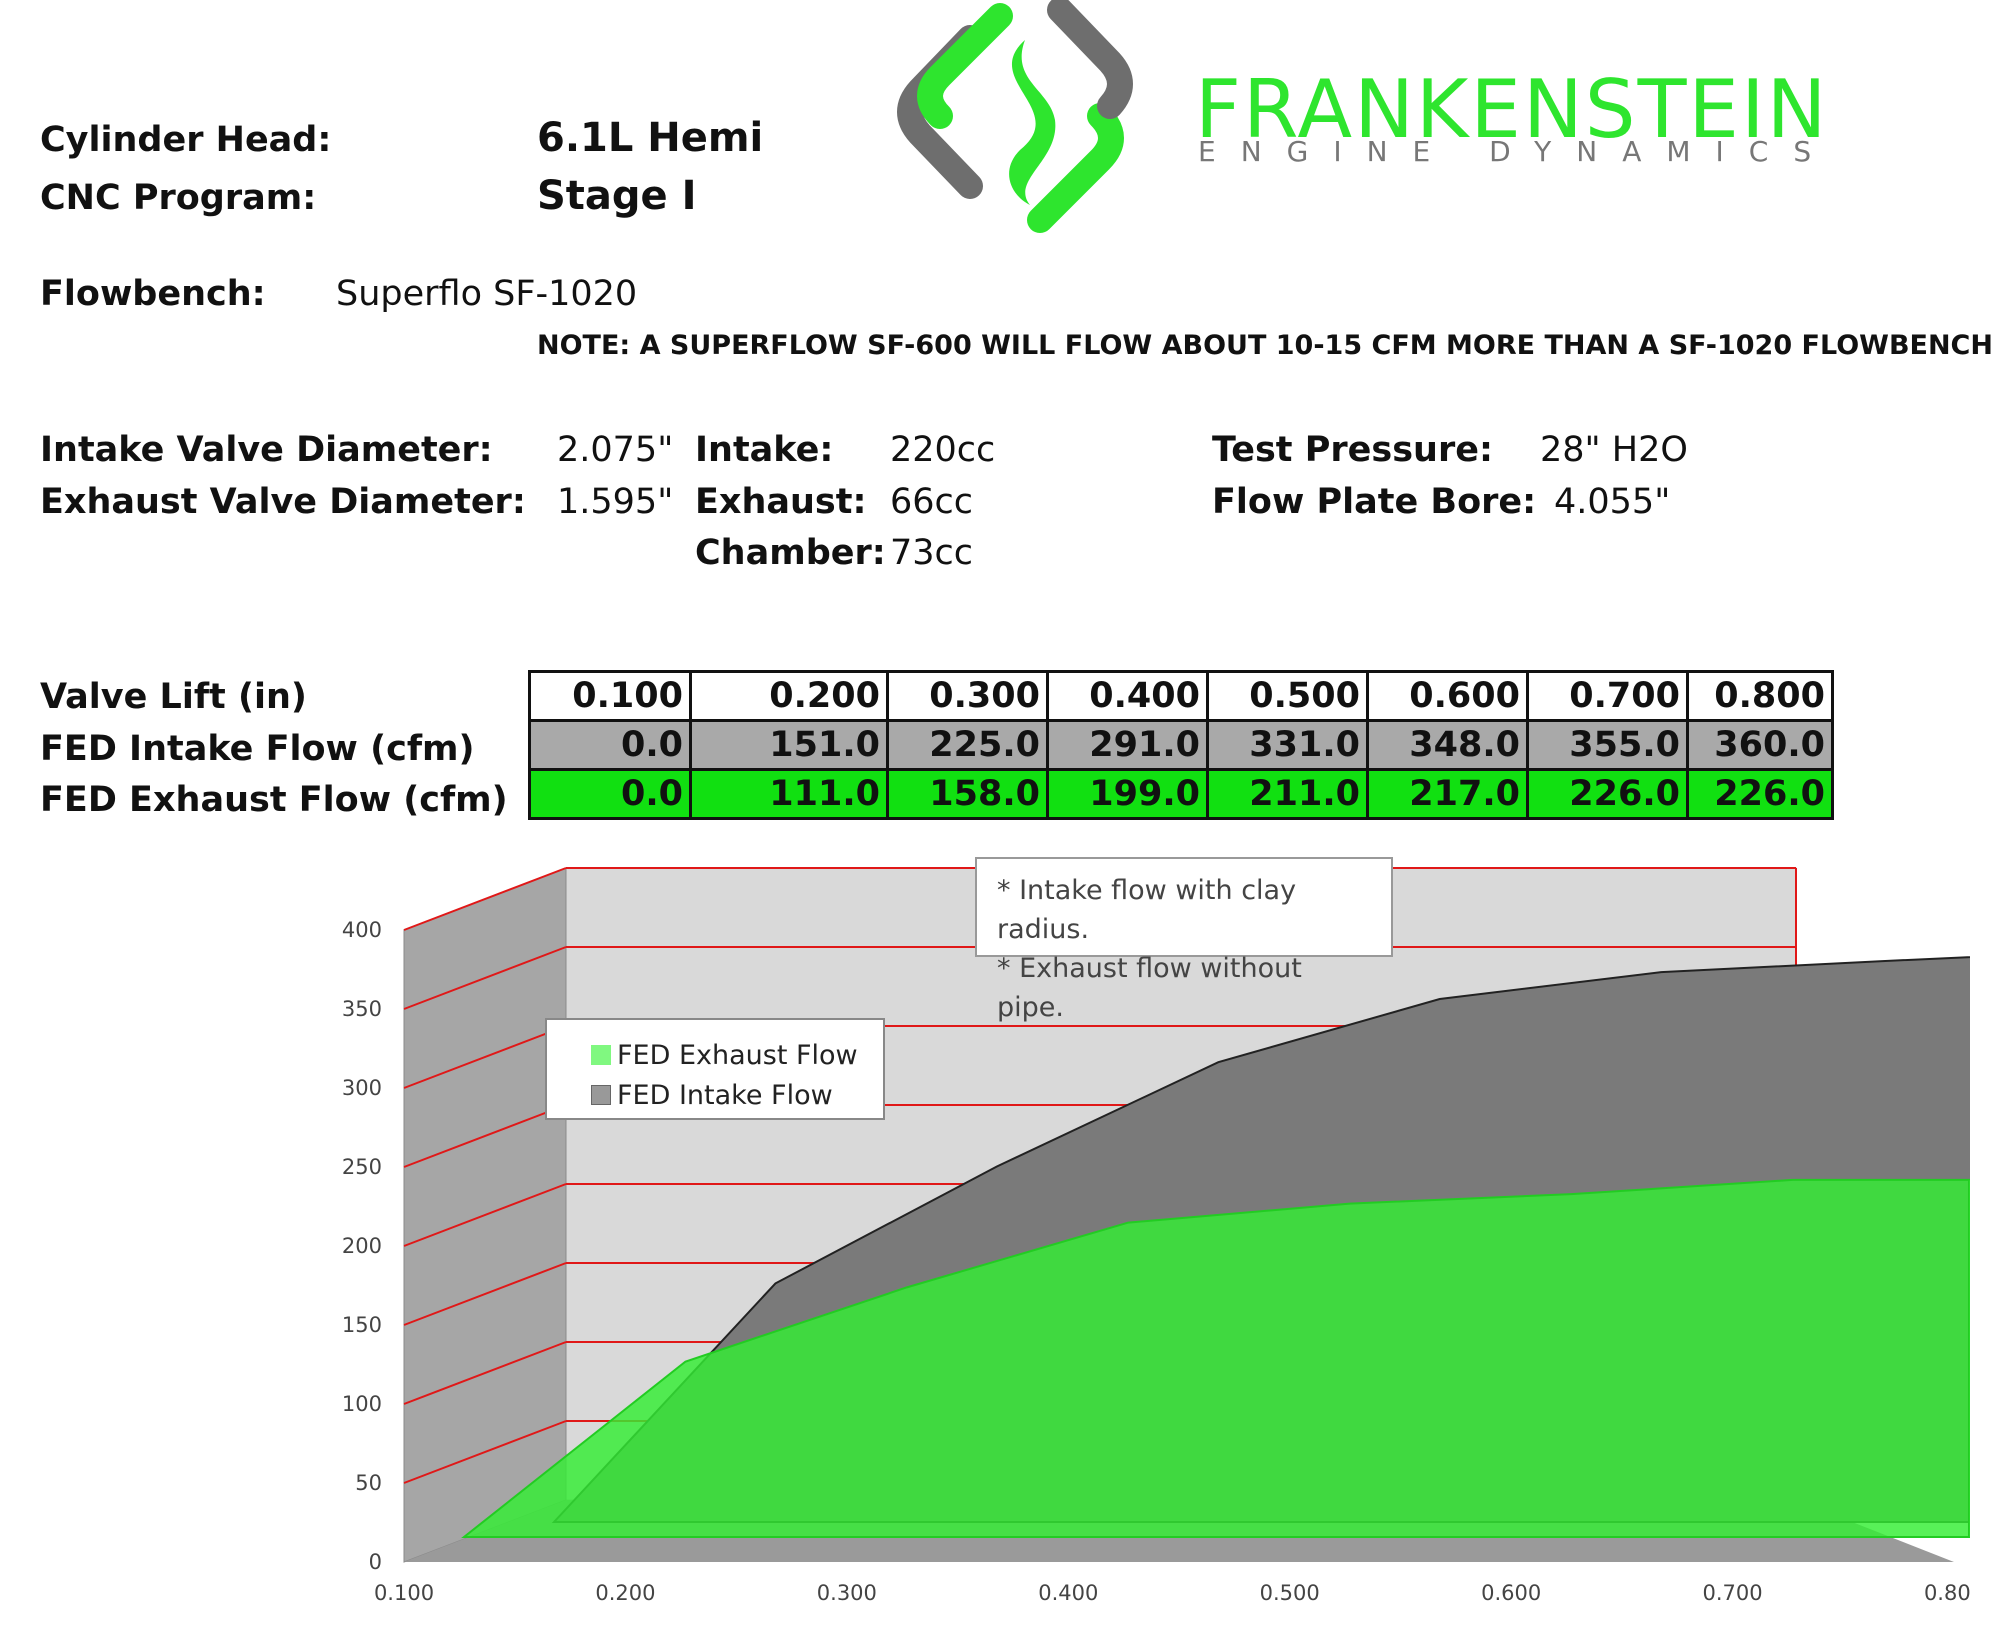  What do you see at coordinates (615, 502) in the screenshot?
I see `exhaust-valve-diameter-value: 1.595"` at bounding box center [615, 502].